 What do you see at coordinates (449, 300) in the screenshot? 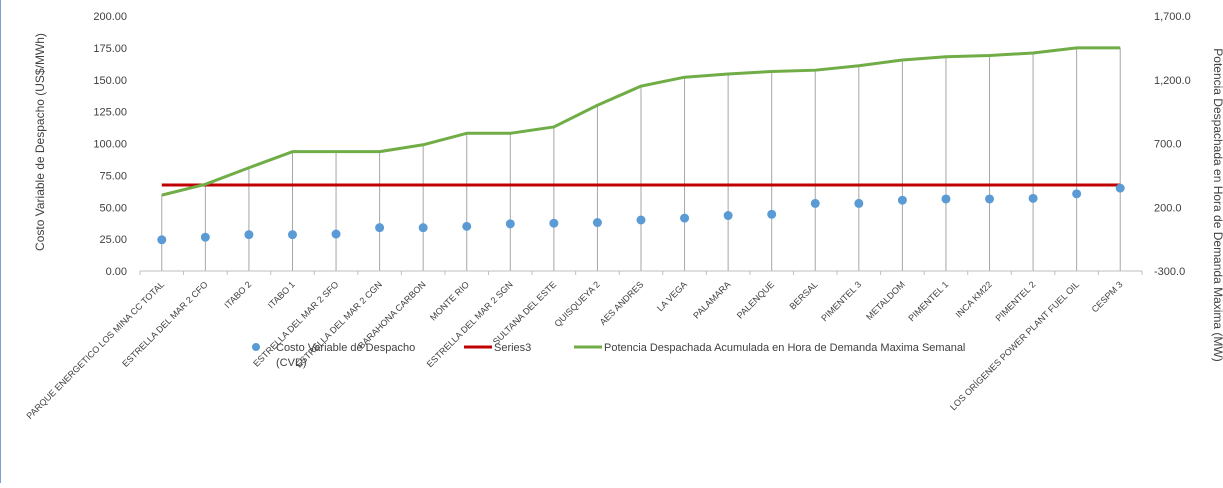
I see `category-label: MONTE RIO` at bounding box center [449, 300].